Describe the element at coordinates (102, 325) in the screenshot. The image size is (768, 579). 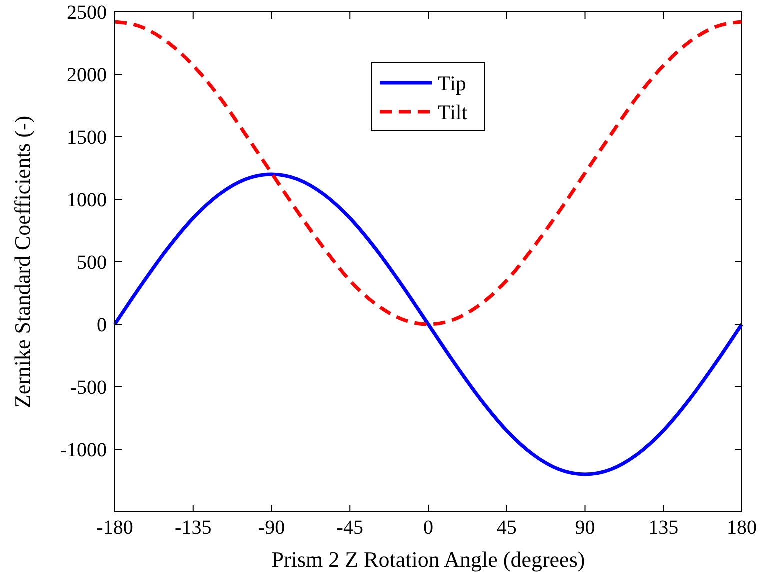
I see `y-tick-label: 0` at that location.